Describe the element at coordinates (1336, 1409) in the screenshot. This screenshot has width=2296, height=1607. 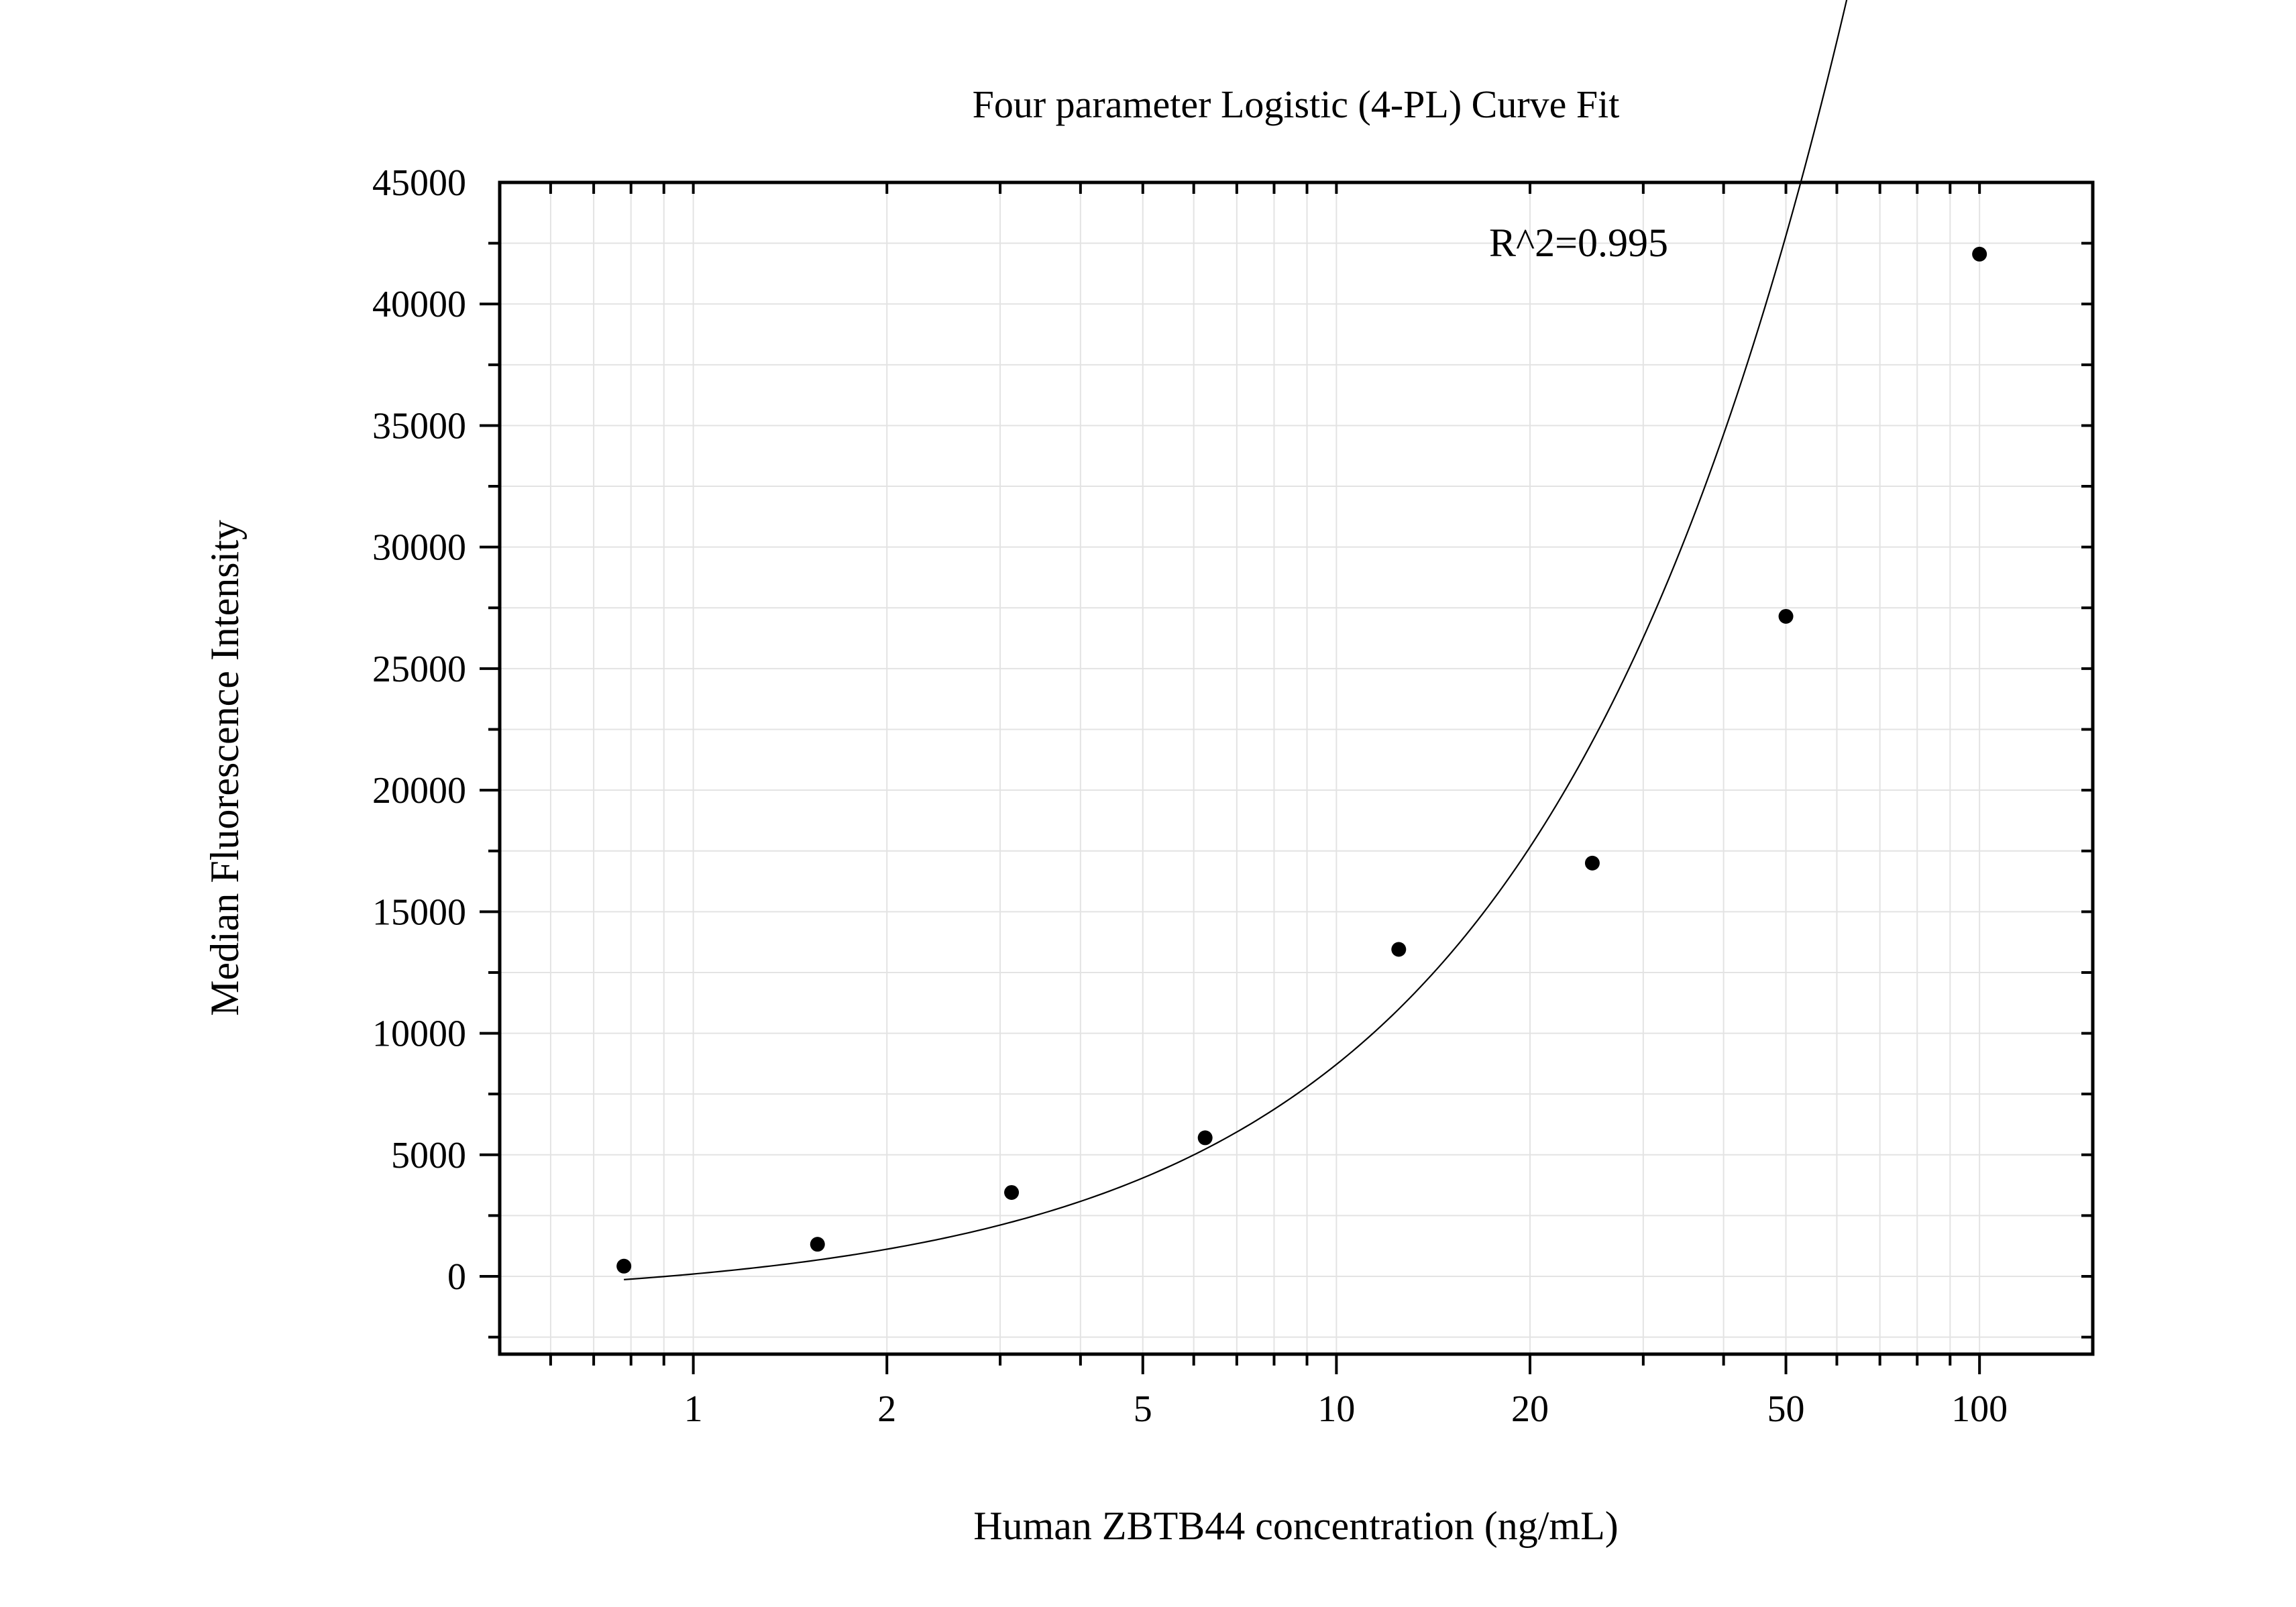
I see `x-tick-label: 10` at that location.